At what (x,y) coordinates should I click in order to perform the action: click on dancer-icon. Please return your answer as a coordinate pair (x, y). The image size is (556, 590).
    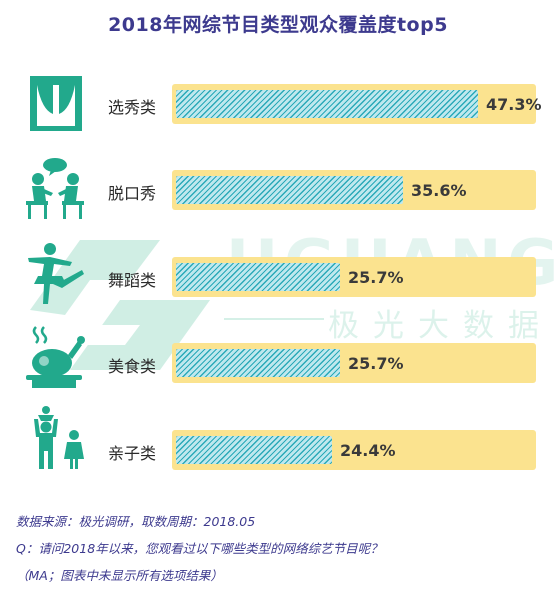
    Looking at the image, I should click on (56, 273).